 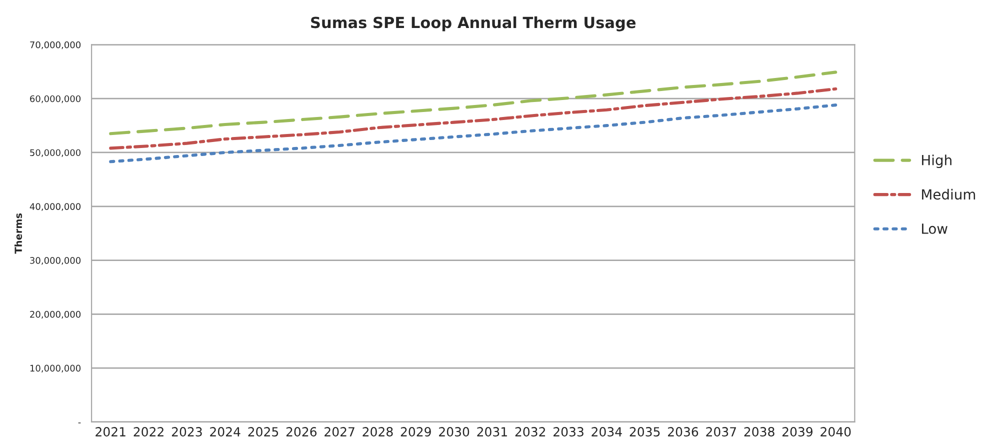 I want to click on y-tick-label: 10,000,000, so click(x=55, y=368).